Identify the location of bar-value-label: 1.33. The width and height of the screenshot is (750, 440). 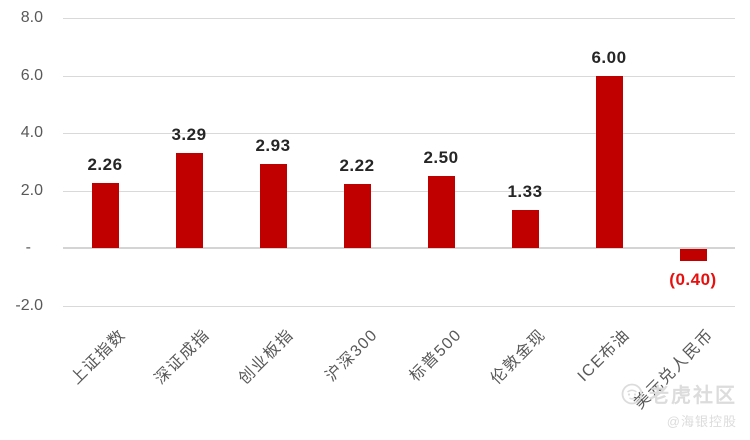
(525, 191).